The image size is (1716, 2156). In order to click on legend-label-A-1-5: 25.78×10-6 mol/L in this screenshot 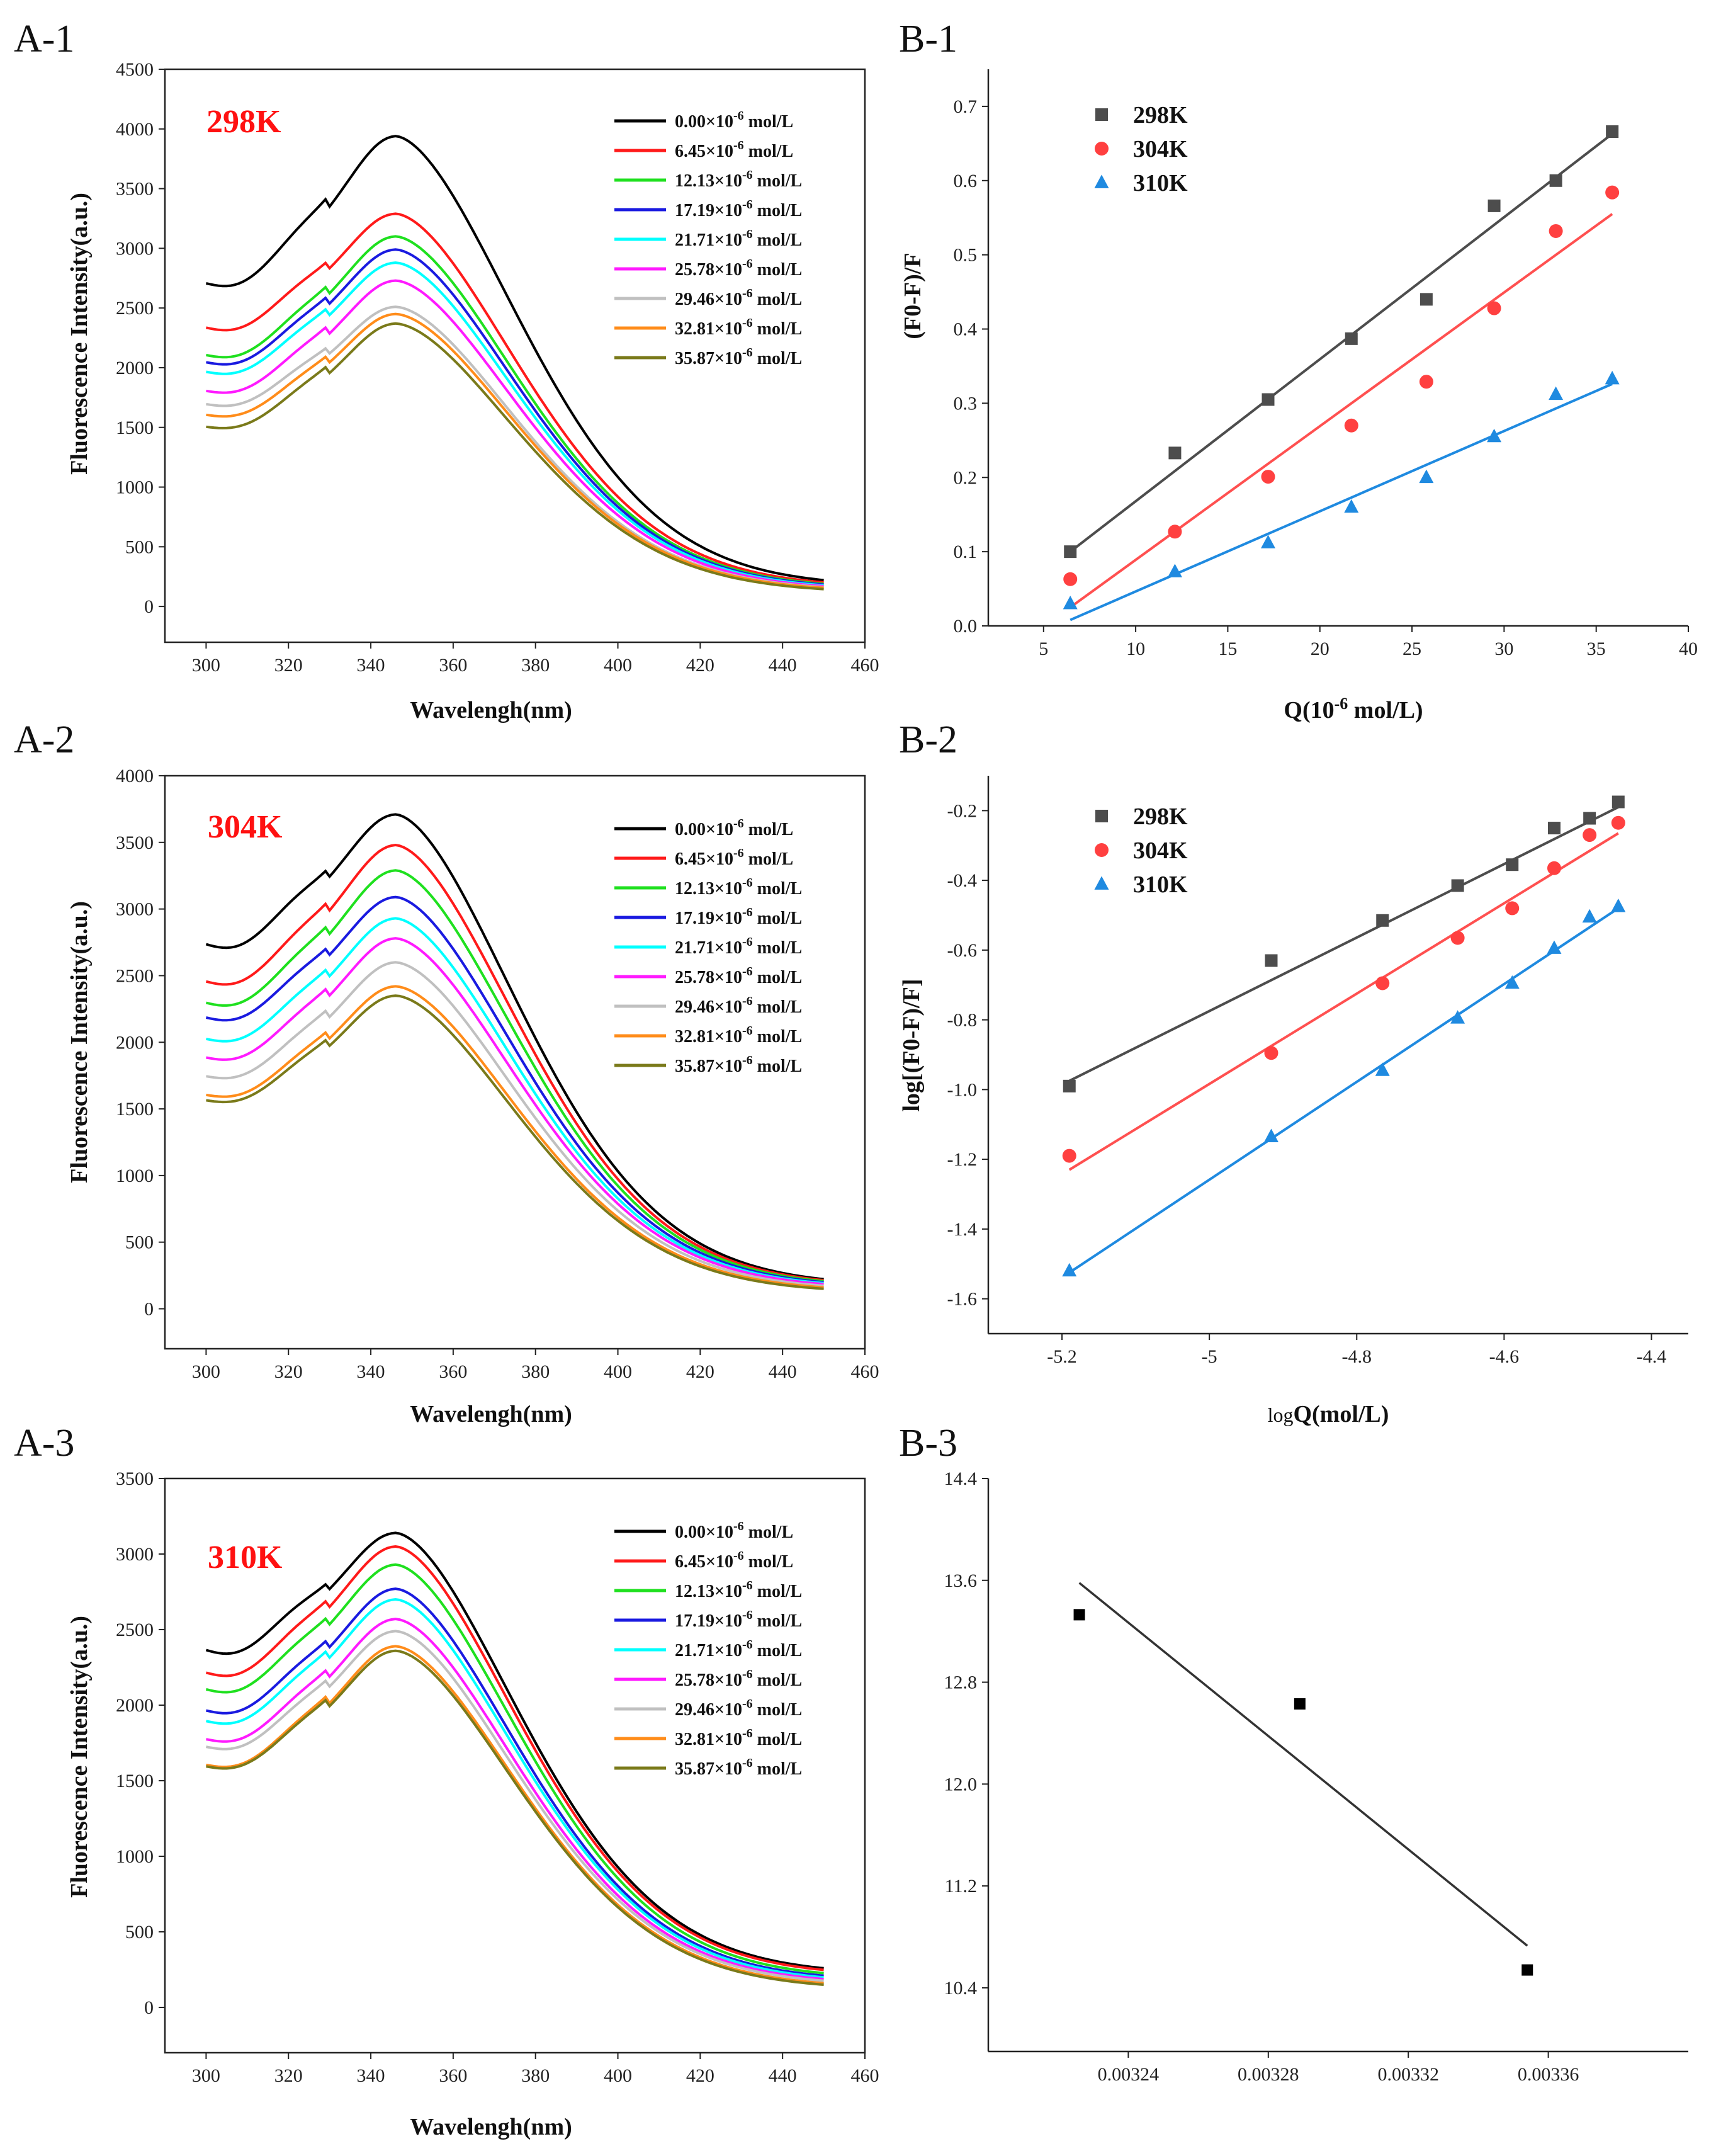, I will do `click(738, 268)`.